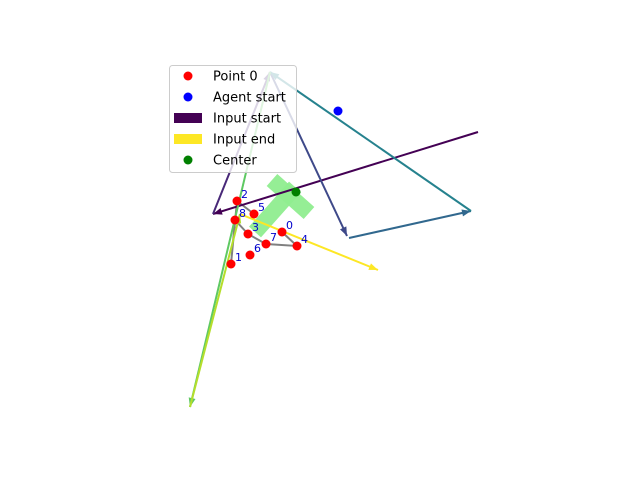 Image resolution: width=640 pixels, height=480 pixels. What do you see at coordinates (296, 192) in the screenshot?
I see `center-marker` at bounding box center [296, 192].